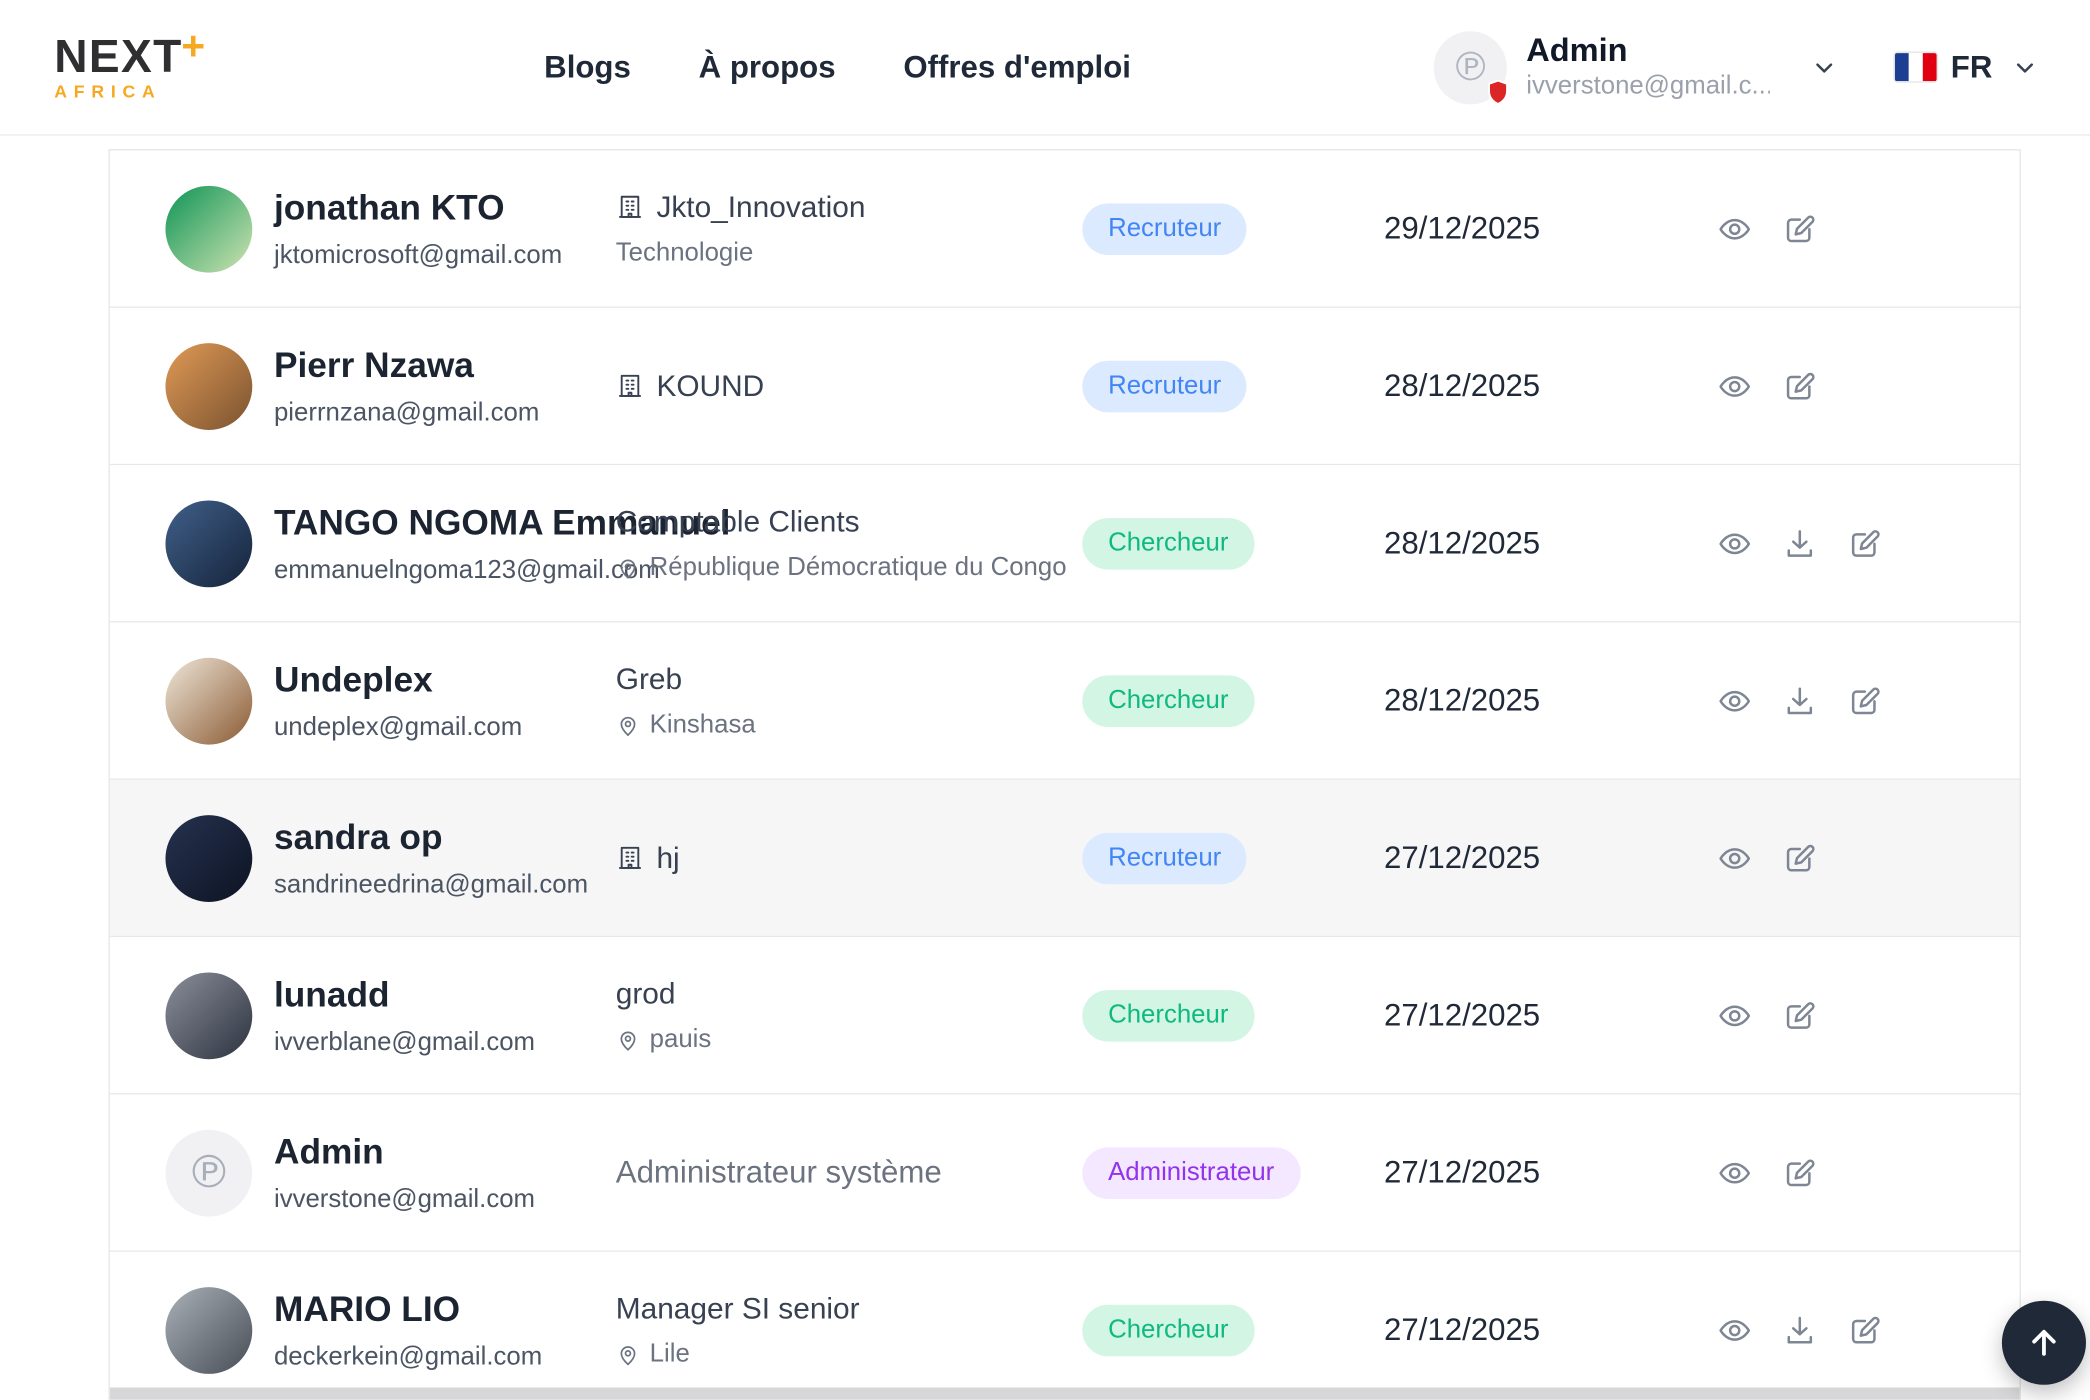 This screenshot has height=1400, width=2090. What do you see at coordinates (844, 1015) in the screenshot?
I see `org-cell: grod pauis` at bounding box center [844, 1015].